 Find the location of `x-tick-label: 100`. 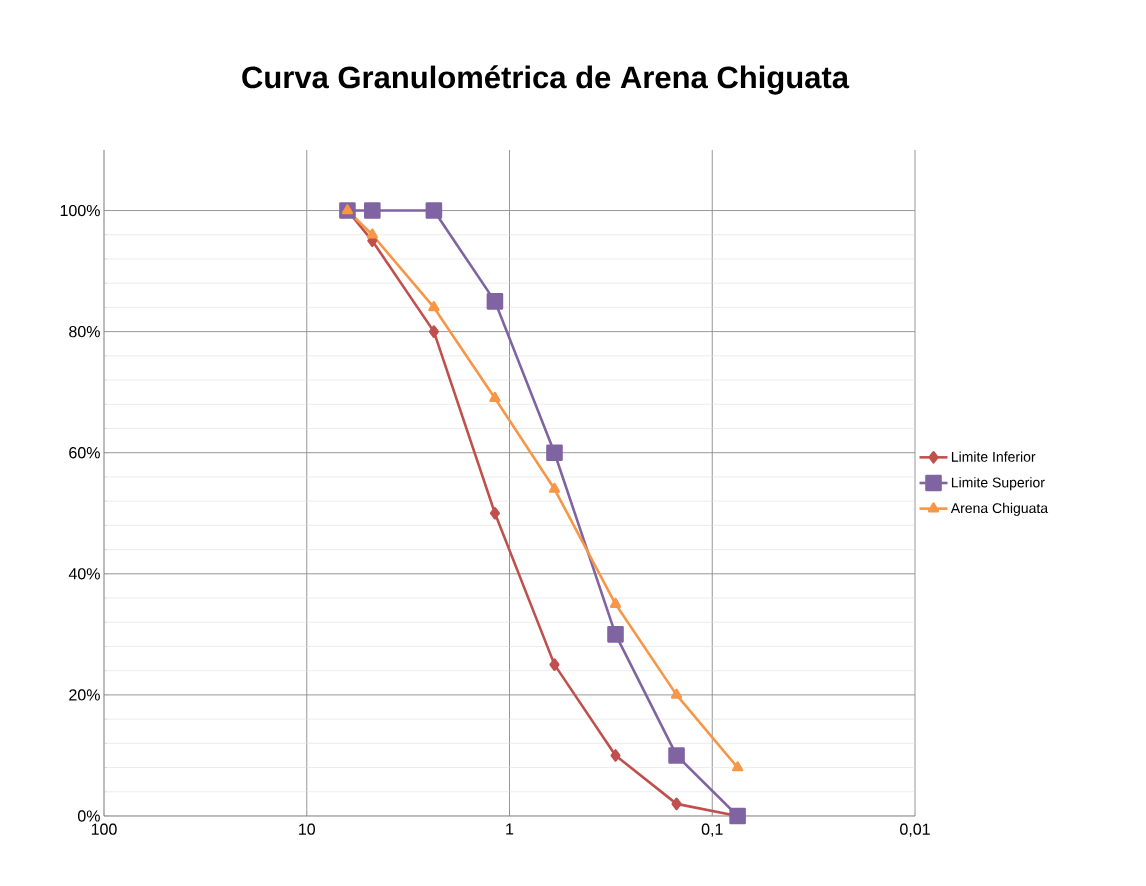

x-tick-label: 100 is located at coordinates (104, 829).